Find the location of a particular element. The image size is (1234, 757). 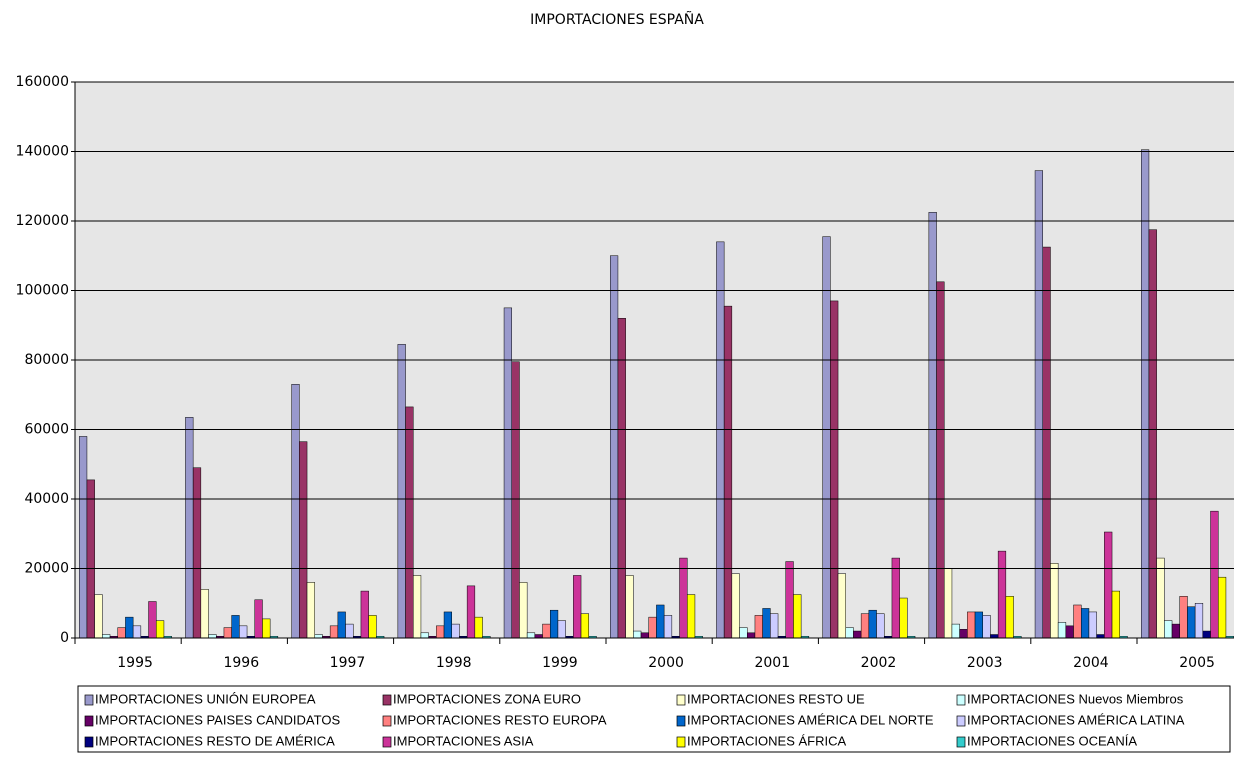

chart-title: IMPORTACIONES ESPAÑA is located at coordinates (617, 19).